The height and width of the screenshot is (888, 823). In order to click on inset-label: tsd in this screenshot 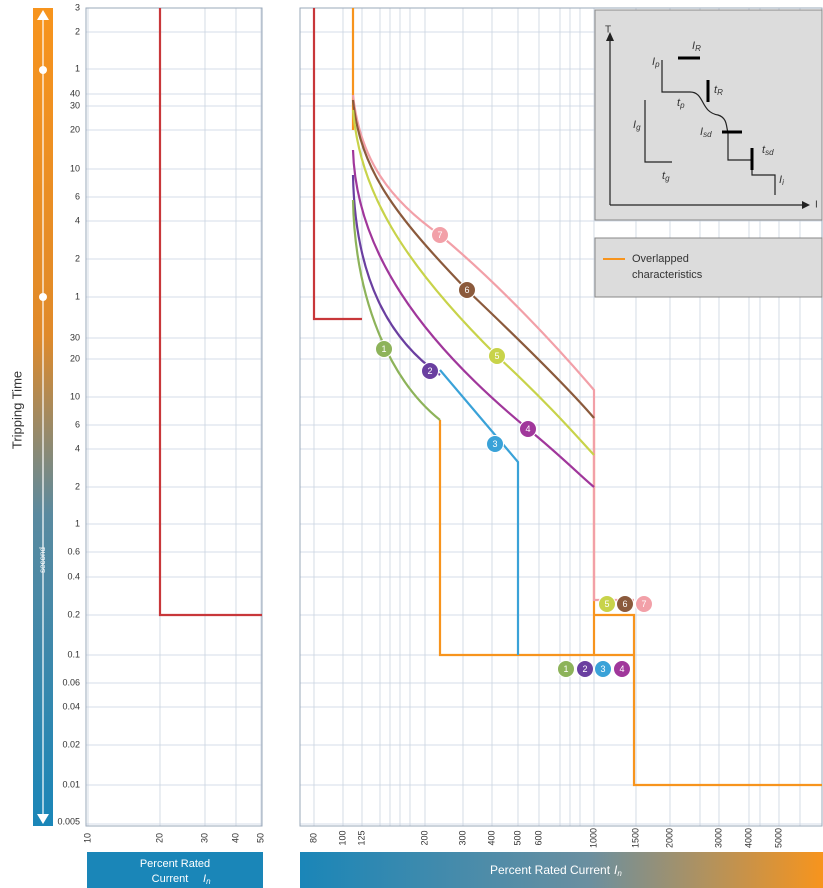, I will do `click(768, 150)`.